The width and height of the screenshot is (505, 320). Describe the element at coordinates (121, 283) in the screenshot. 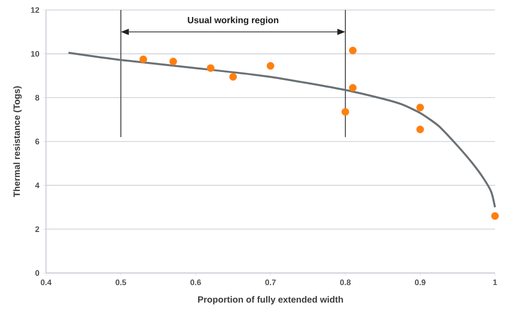

I see `x-tick-label: 0.5` at that location.